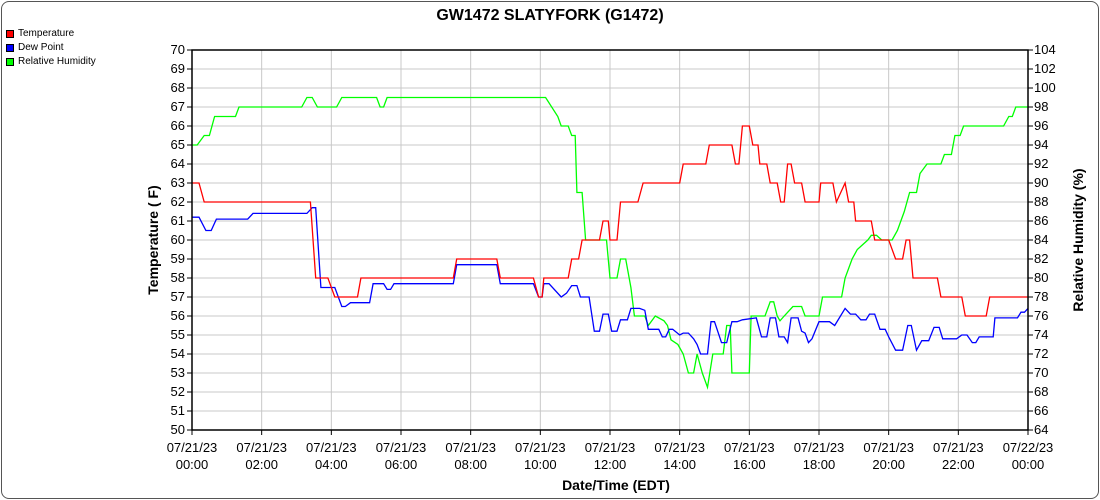 The height and width of the screenshot is (500, 1100). I want to click on legend-label: Dew Point, so click(41, 47).